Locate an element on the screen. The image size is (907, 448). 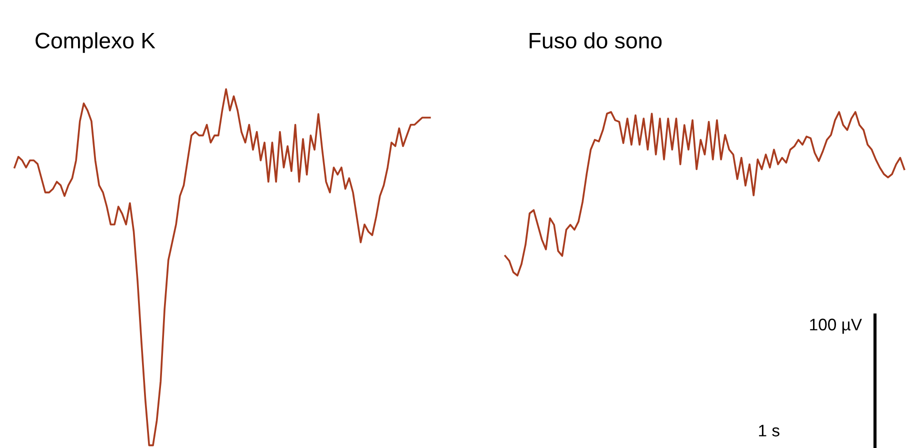
text: 100 µV is located at coordinates (836, 326).